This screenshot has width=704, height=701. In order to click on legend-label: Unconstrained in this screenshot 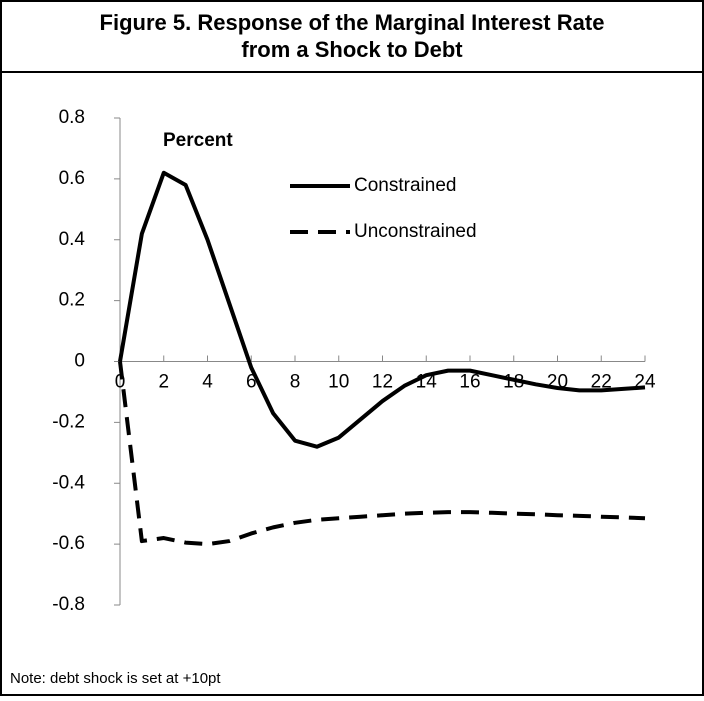, I will do `click(415, 231)`.